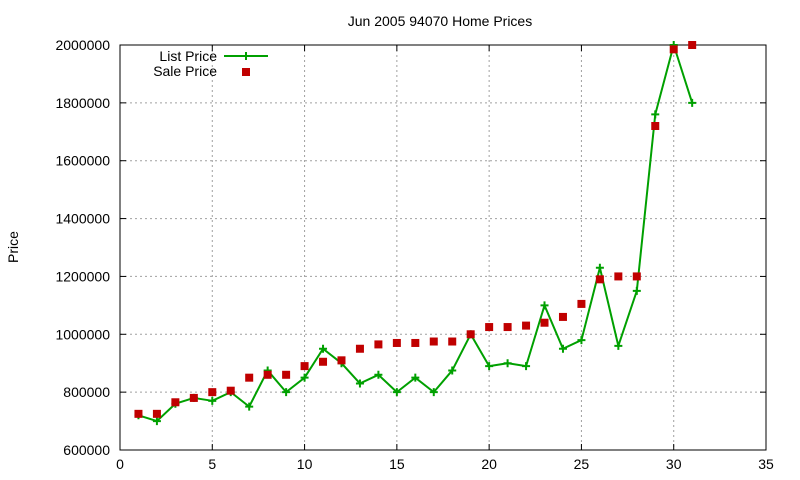 The width and height of the screenshot is (800, 480). Describe the element at coordinates (489, 464) in the screenshot. I see `x-tick-label: 20` at that location.